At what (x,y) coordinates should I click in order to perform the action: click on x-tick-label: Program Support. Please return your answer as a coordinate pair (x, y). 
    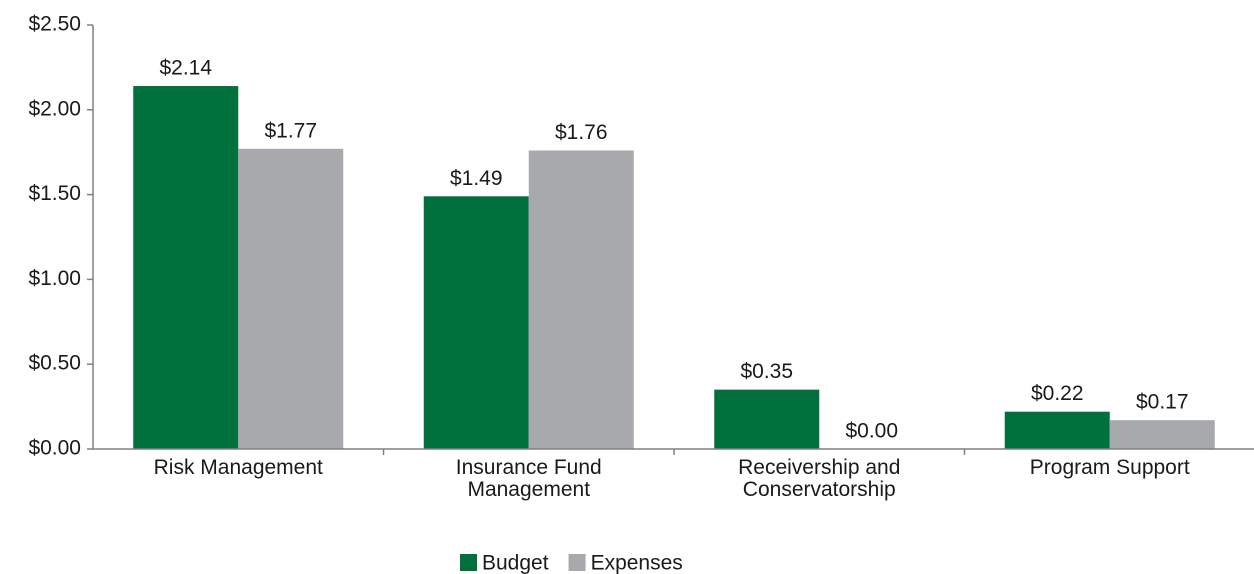
    Looking at the image, I should click on (1109, 467).